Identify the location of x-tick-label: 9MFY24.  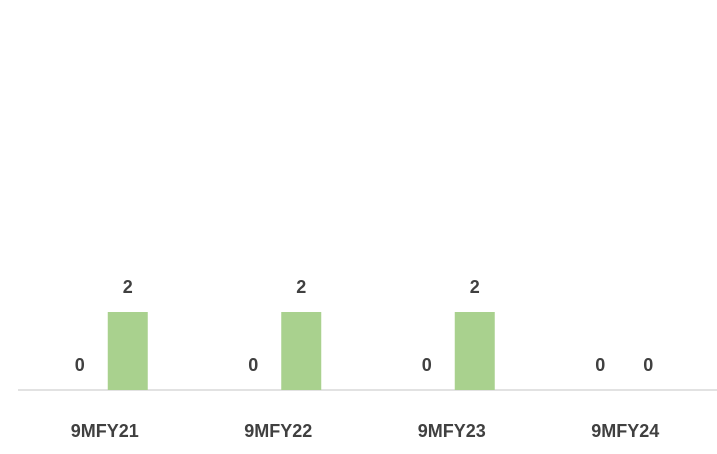
(625, 431).